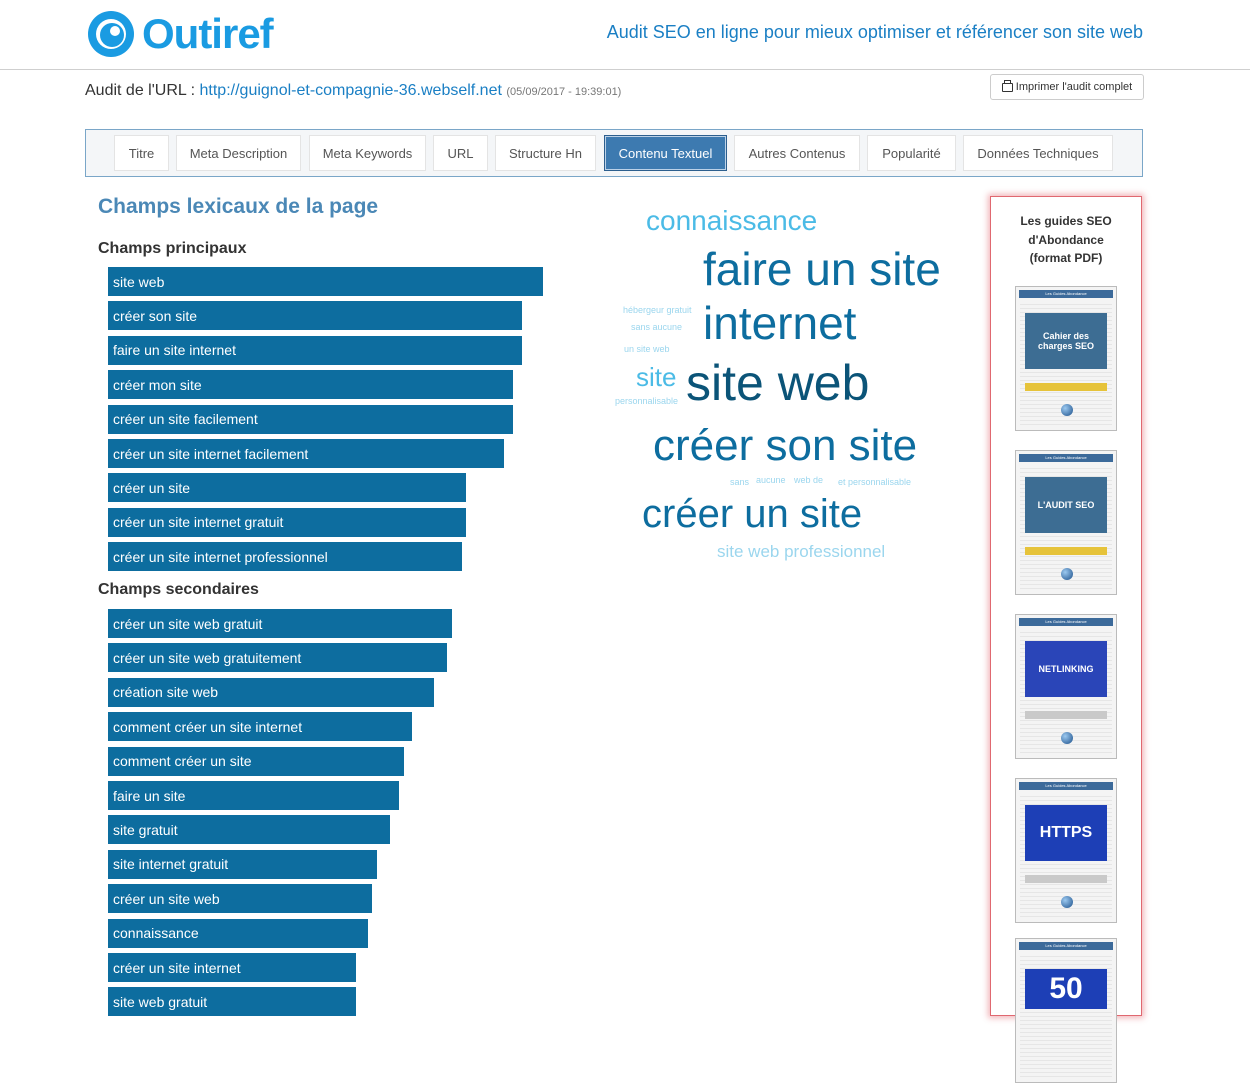 The height and width of the screenshot is (1083, 1250). What do you see at coordinates (306, 453) in the screenshot?
I see `lexical-field-bar: créer un site internet facilement` at bounding box center [306, 453].